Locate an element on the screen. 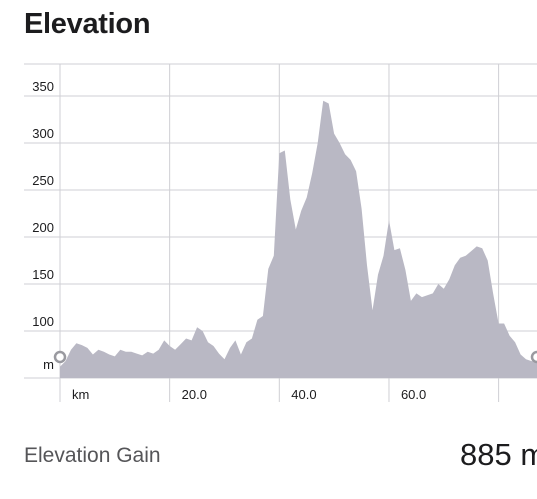  x-tick-label: 20.0 is located at coordinates (194, 394).